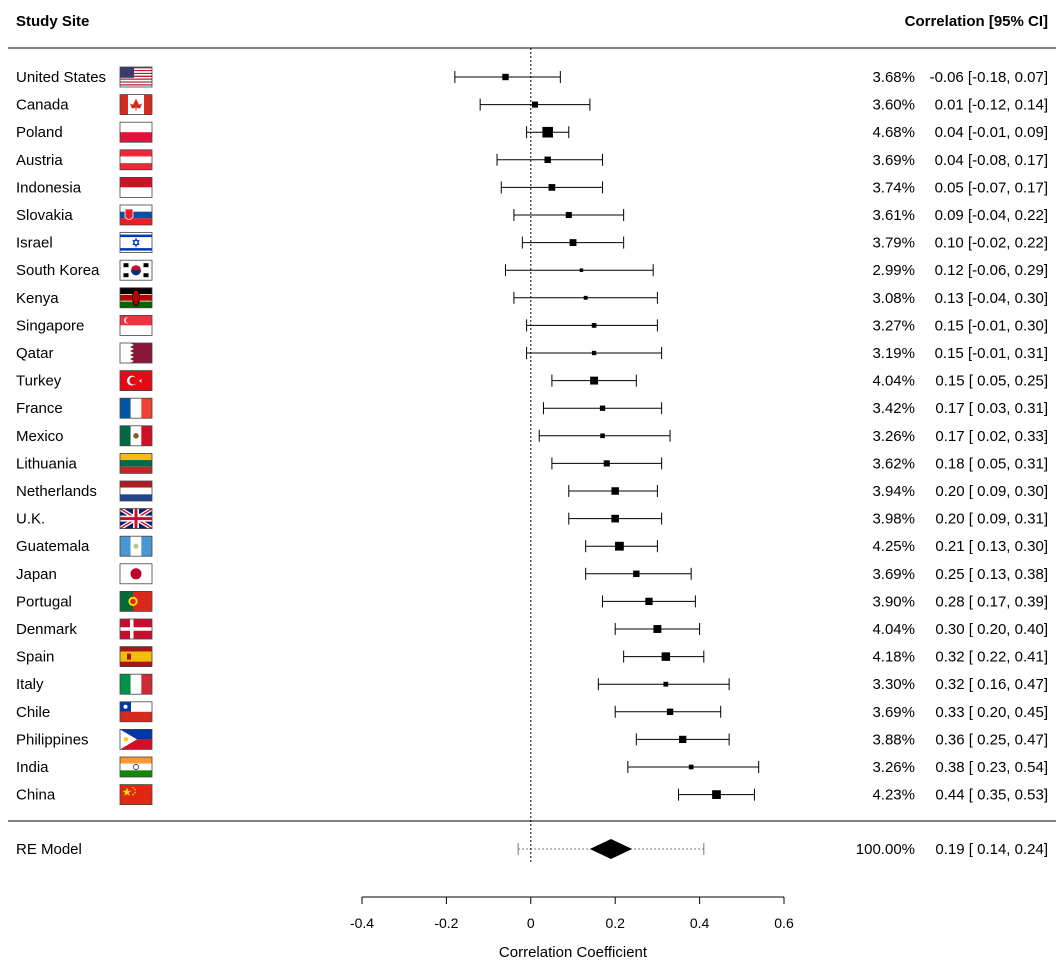  Describe the element at coordinates (33, 712) in the screenshot. I see `study-site-label: Chile` at that location.